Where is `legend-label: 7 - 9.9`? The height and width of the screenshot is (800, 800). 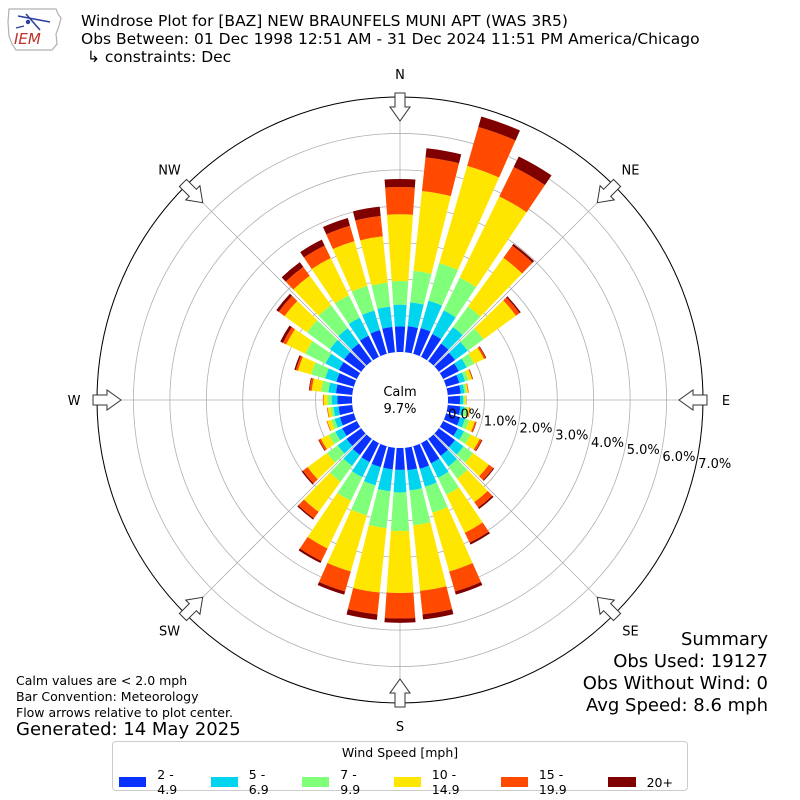 legend-label: 7 - 9.9 is located at coordinates (350, 782).